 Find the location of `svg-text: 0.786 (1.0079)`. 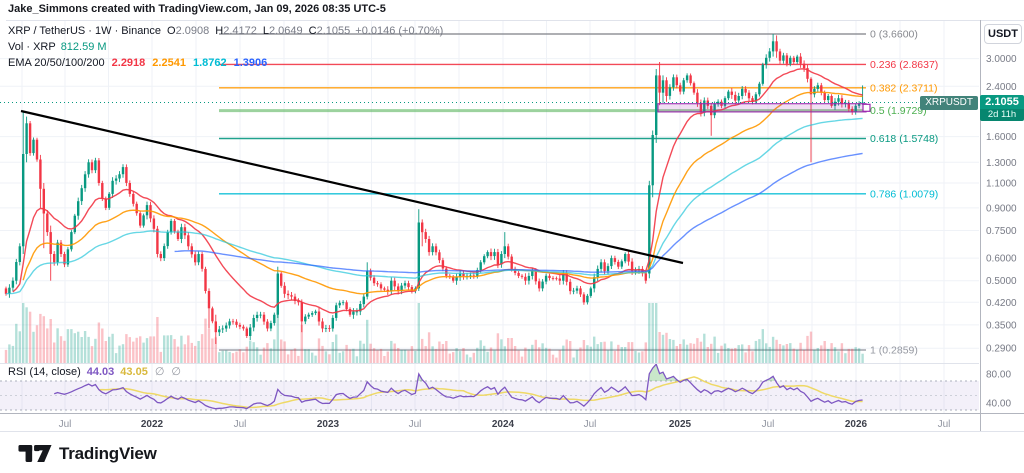

svg-text: 0.786 (1.0079) is located at coordinates (904, 194).